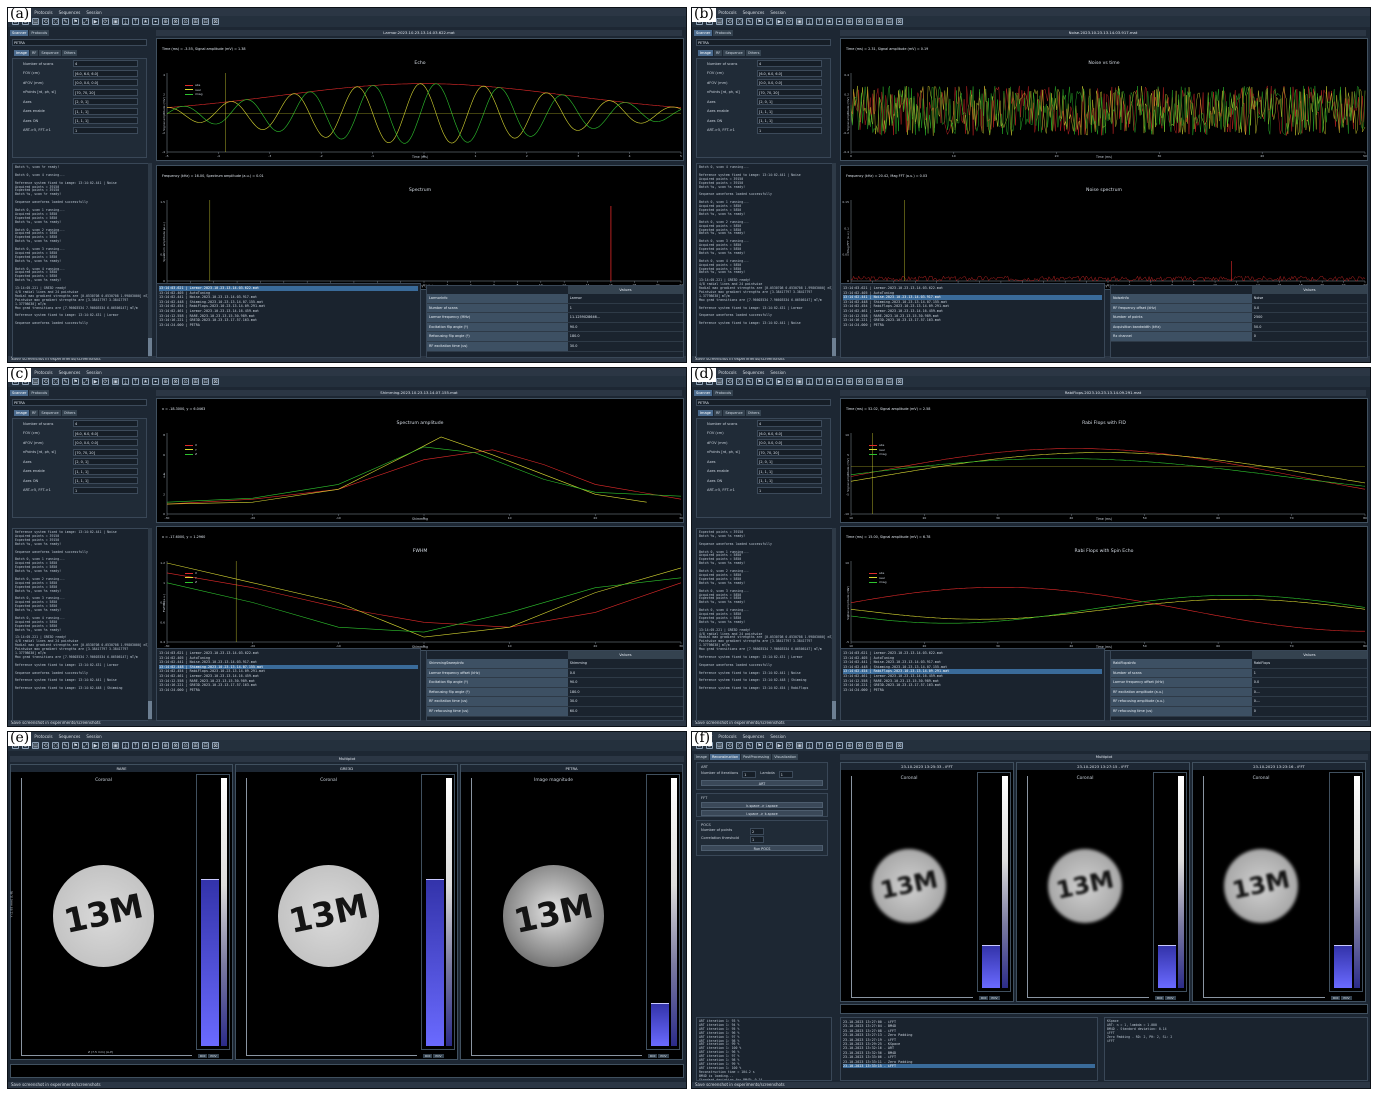  Describe the element at coordinates (725, 757) in the screenshot. I see `tab-reconstruction: Reconstruction` at that location.